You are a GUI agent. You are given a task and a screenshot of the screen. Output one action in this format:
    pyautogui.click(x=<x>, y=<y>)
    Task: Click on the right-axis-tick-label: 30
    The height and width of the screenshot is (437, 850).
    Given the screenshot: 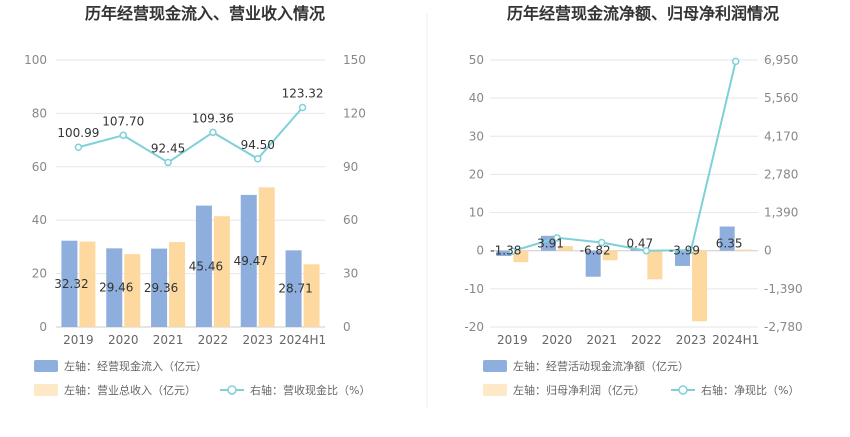 What is the action you would take?
    pyautogui.click(x=350, y=274)
    